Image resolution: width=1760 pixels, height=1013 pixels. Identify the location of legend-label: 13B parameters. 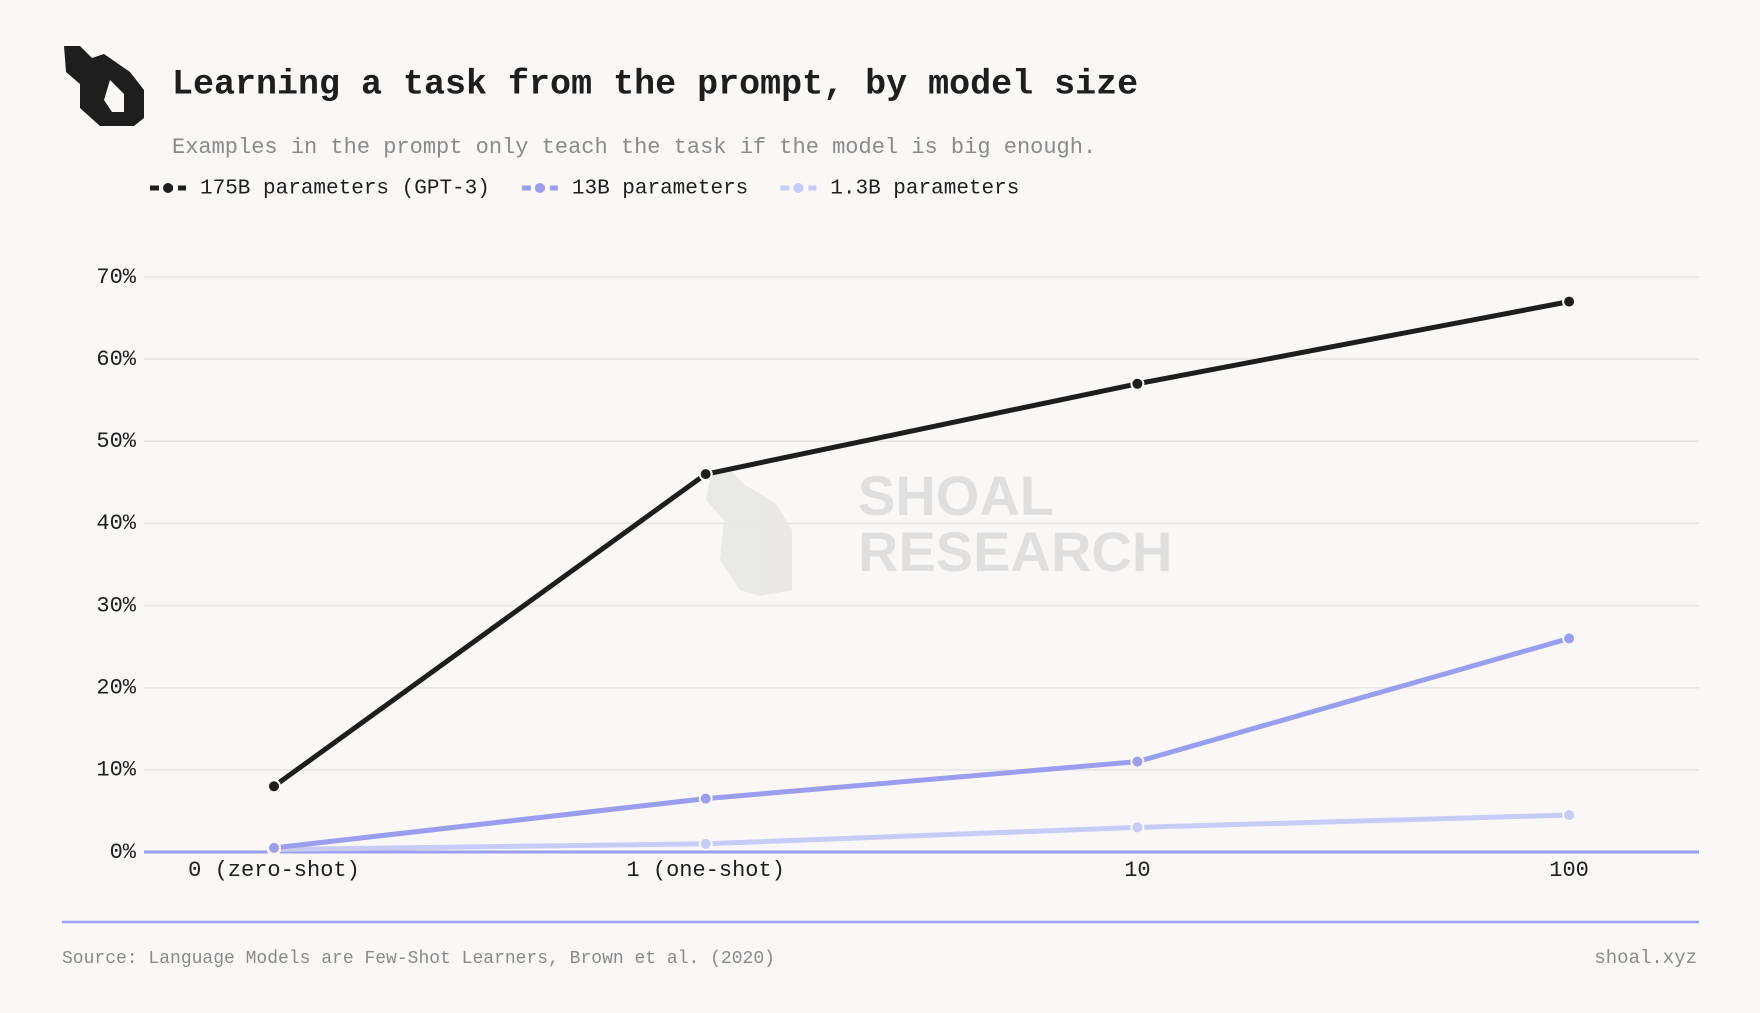
(660, 189).